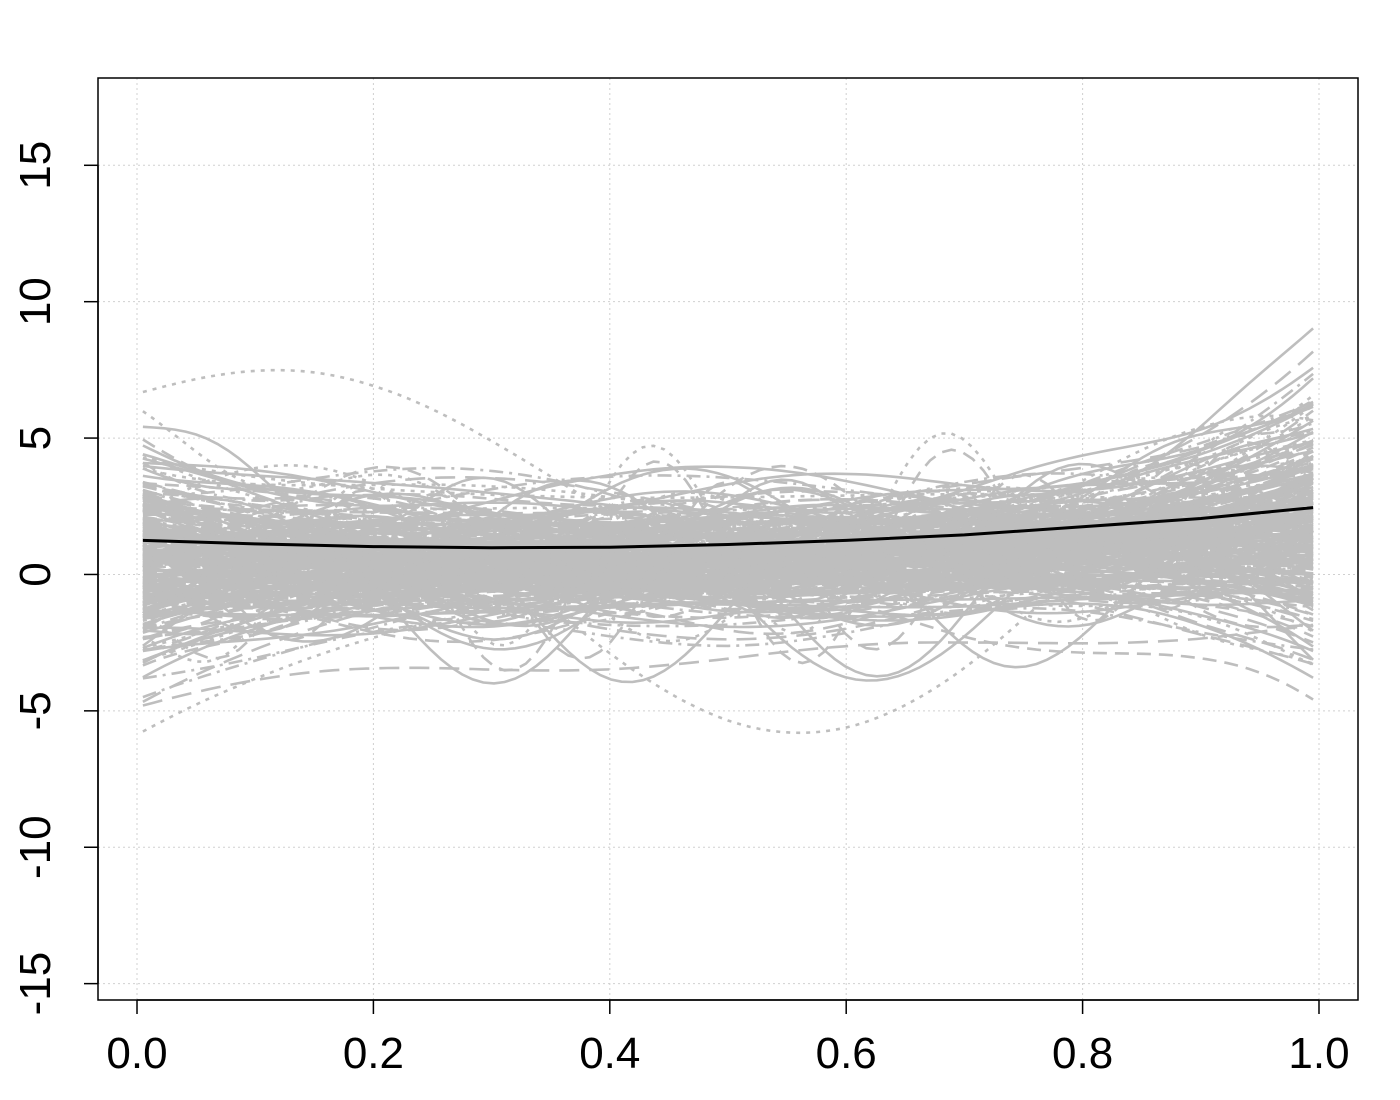 Image resolution: width=1400 pixels, height=1100 pixels. What do you see at coordinates (728, 1038) in the screenshot?
I see `x-axis: 0.0 0.2 0.4 0.6 0.8 1.0` at bounding box center [728, 1038].